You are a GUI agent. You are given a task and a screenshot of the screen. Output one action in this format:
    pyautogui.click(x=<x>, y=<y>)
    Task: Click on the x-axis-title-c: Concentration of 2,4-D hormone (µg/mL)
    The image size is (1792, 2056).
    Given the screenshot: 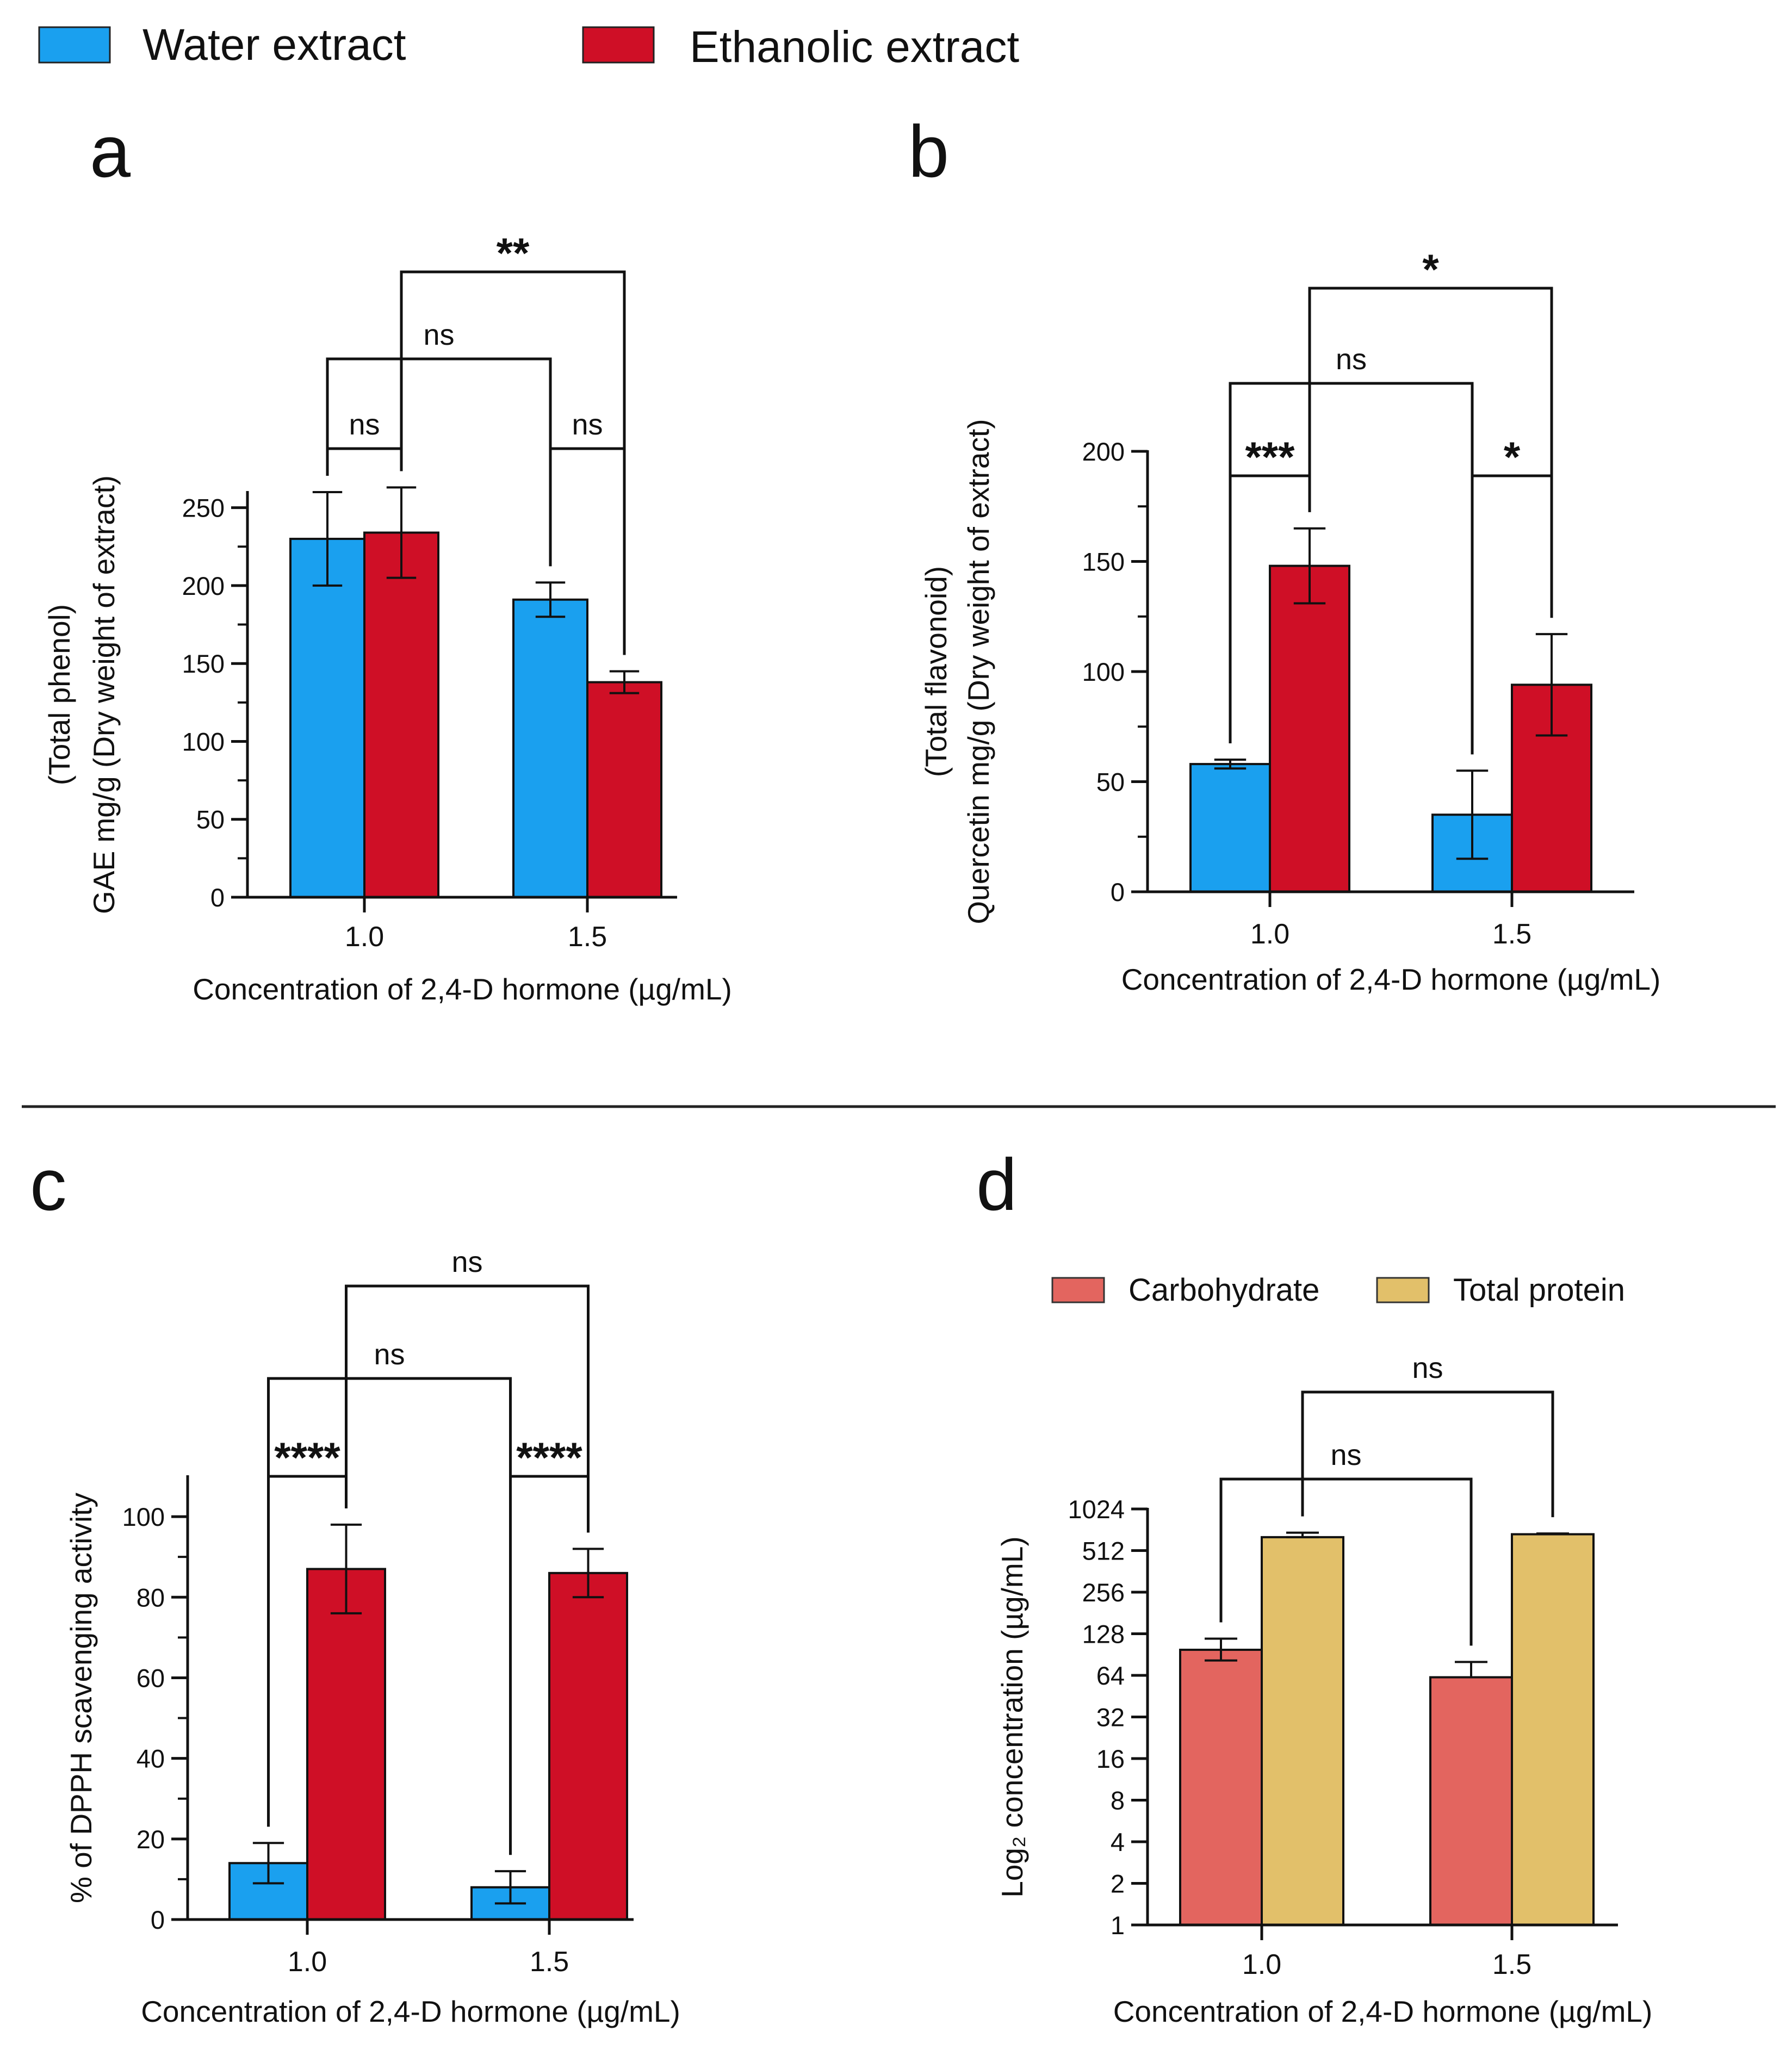 What is the action you would take?
    pyautogui.click(x=411, y=2011)
    